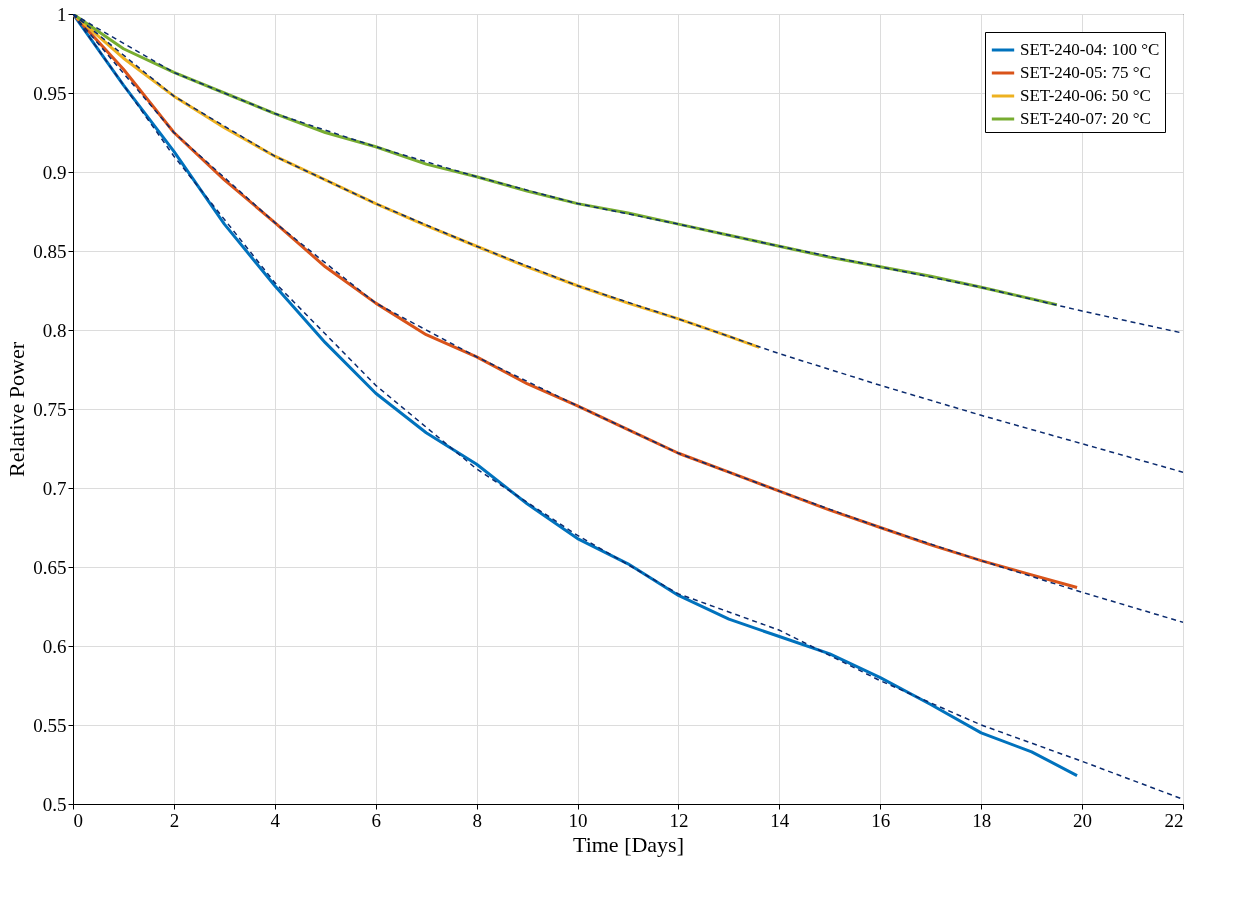 The width and height of the screenshot is (1258, 920). What do you see at coordinates (1085, 72) in the screenshot?
I see `legend-label: SET-240-05: 75 °C` at bounding box center [1085, 72].